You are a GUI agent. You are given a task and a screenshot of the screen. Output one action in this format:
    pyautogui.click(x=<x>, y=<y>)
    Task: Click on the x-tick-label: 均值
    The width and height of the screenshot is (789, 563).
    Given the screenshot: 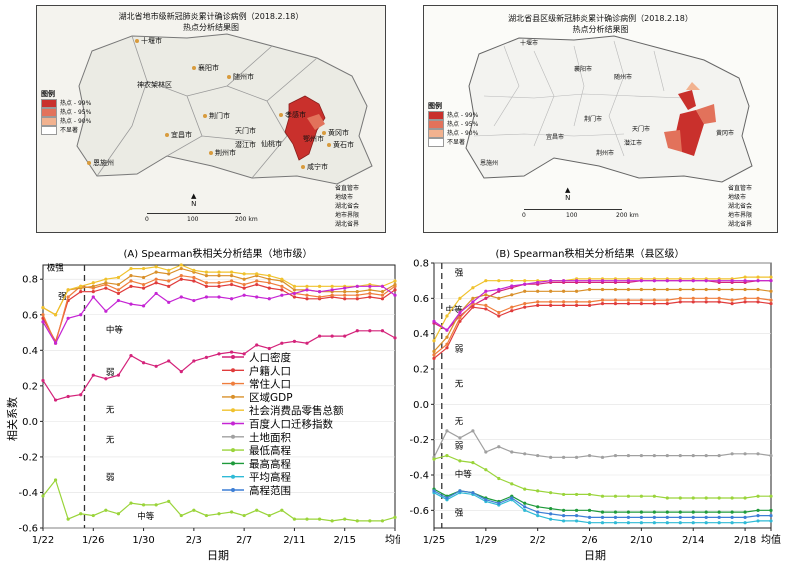 What is the action you would take?
    pyautogui.click(x=392, y=539)
    